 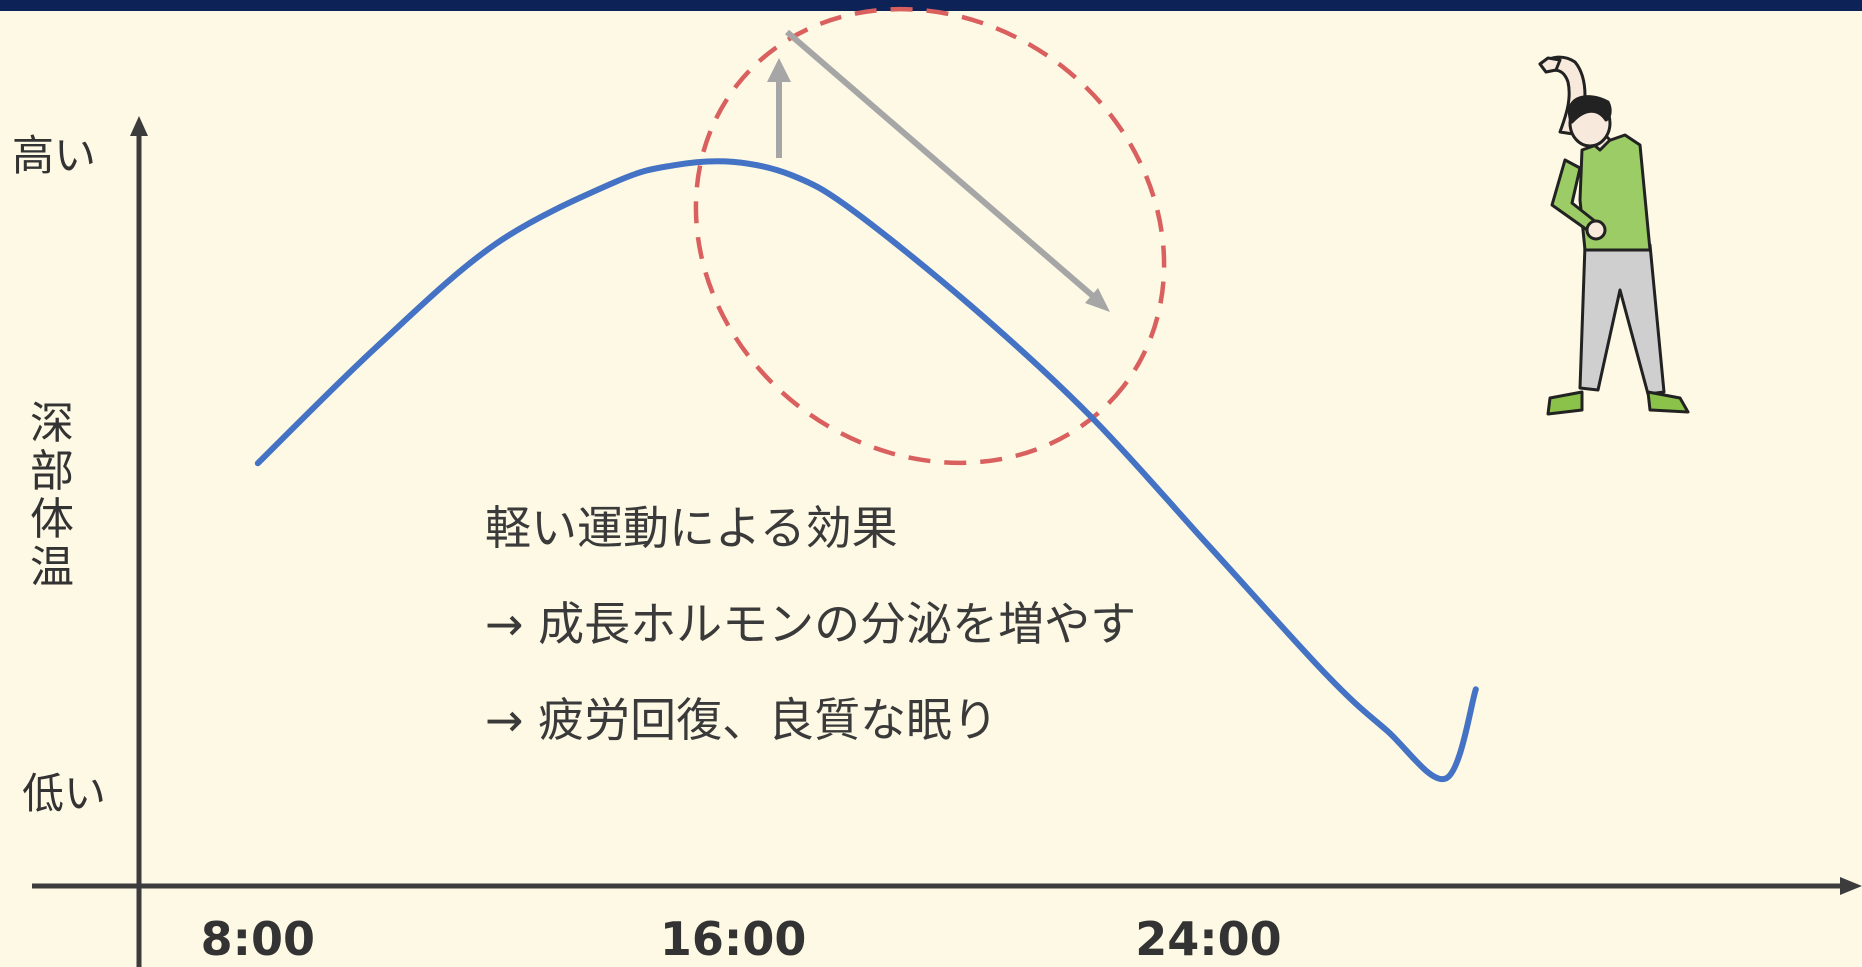 I want to click on y-axis-label-char: 深, so click(x=52, y=423).